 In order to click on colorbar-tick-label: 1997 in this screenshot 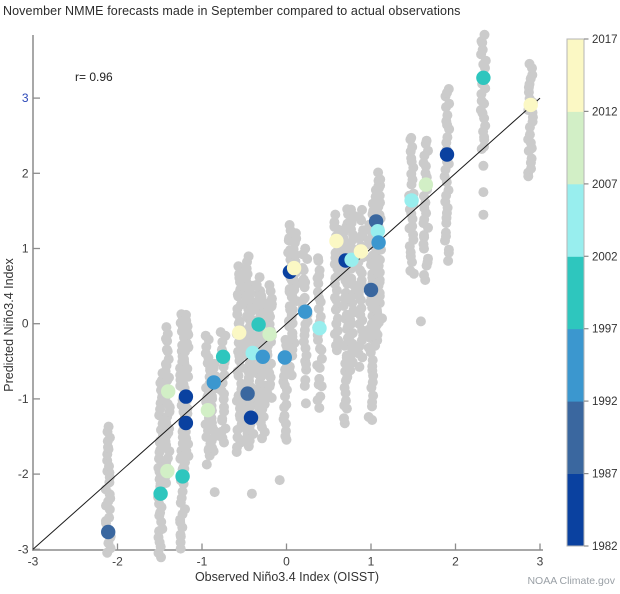, I will do `click(605, 330)`.